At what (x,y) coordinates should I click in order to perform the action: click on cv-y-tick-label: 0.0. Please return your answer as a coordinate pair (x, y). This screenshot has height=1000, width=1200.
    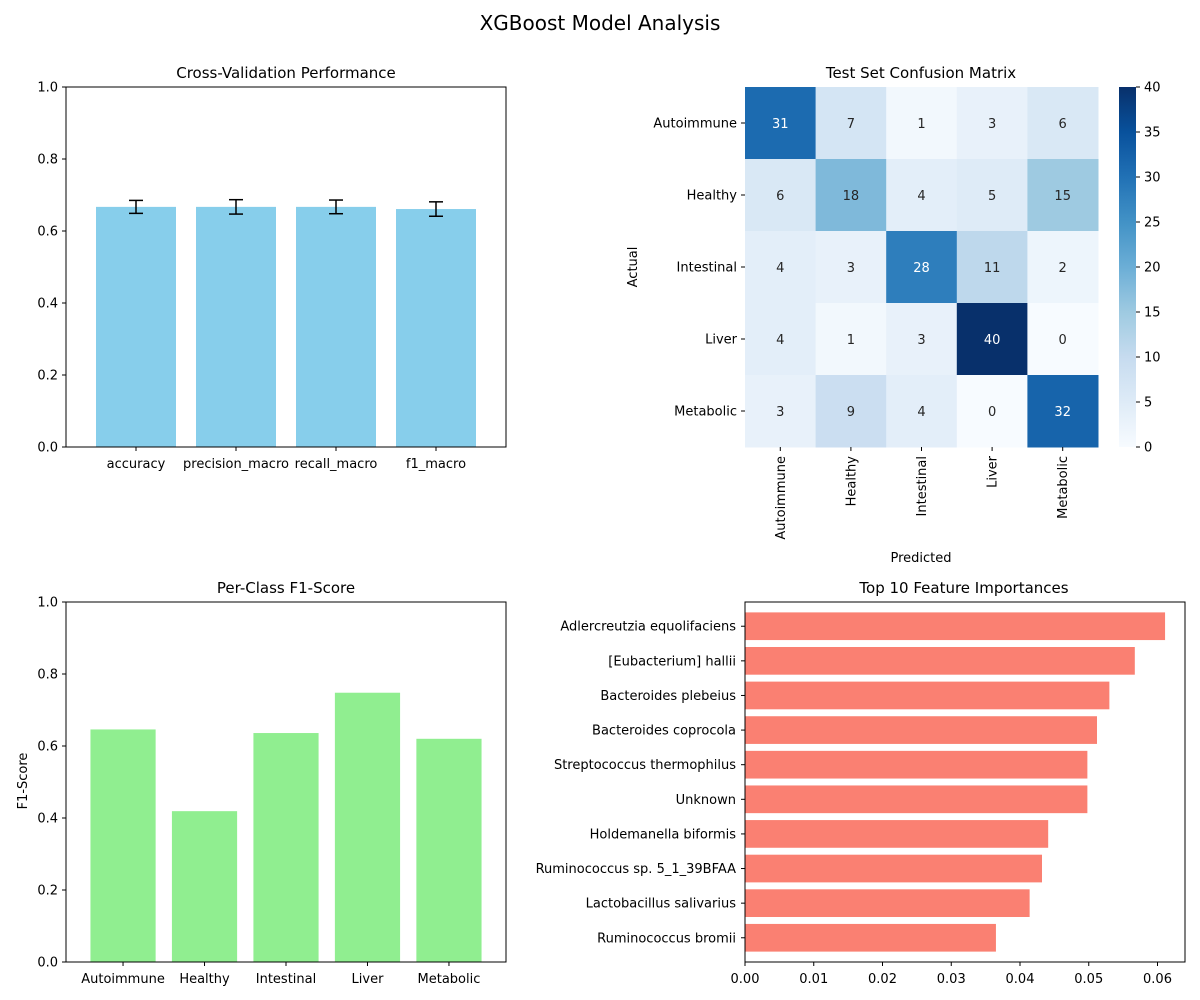
    Looking at the image, I should click on (47, 448).